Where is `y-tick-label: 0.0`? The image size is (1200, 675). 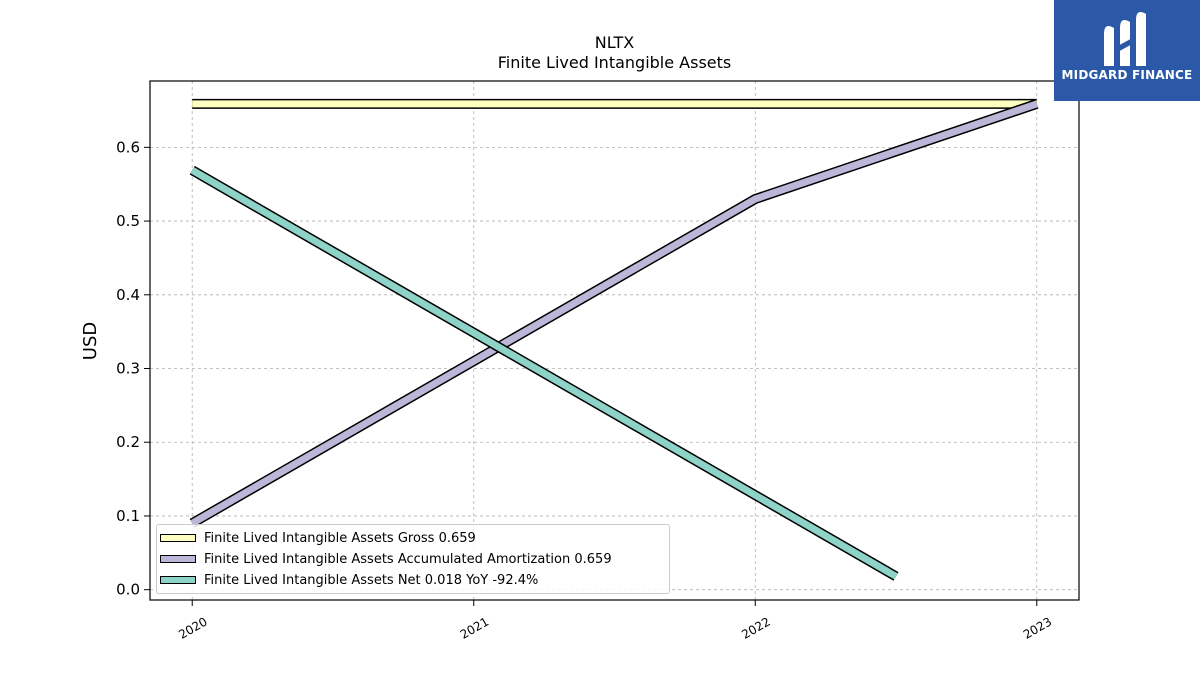
y-tick-label: 0.0 is located at coordinates (128, 590).